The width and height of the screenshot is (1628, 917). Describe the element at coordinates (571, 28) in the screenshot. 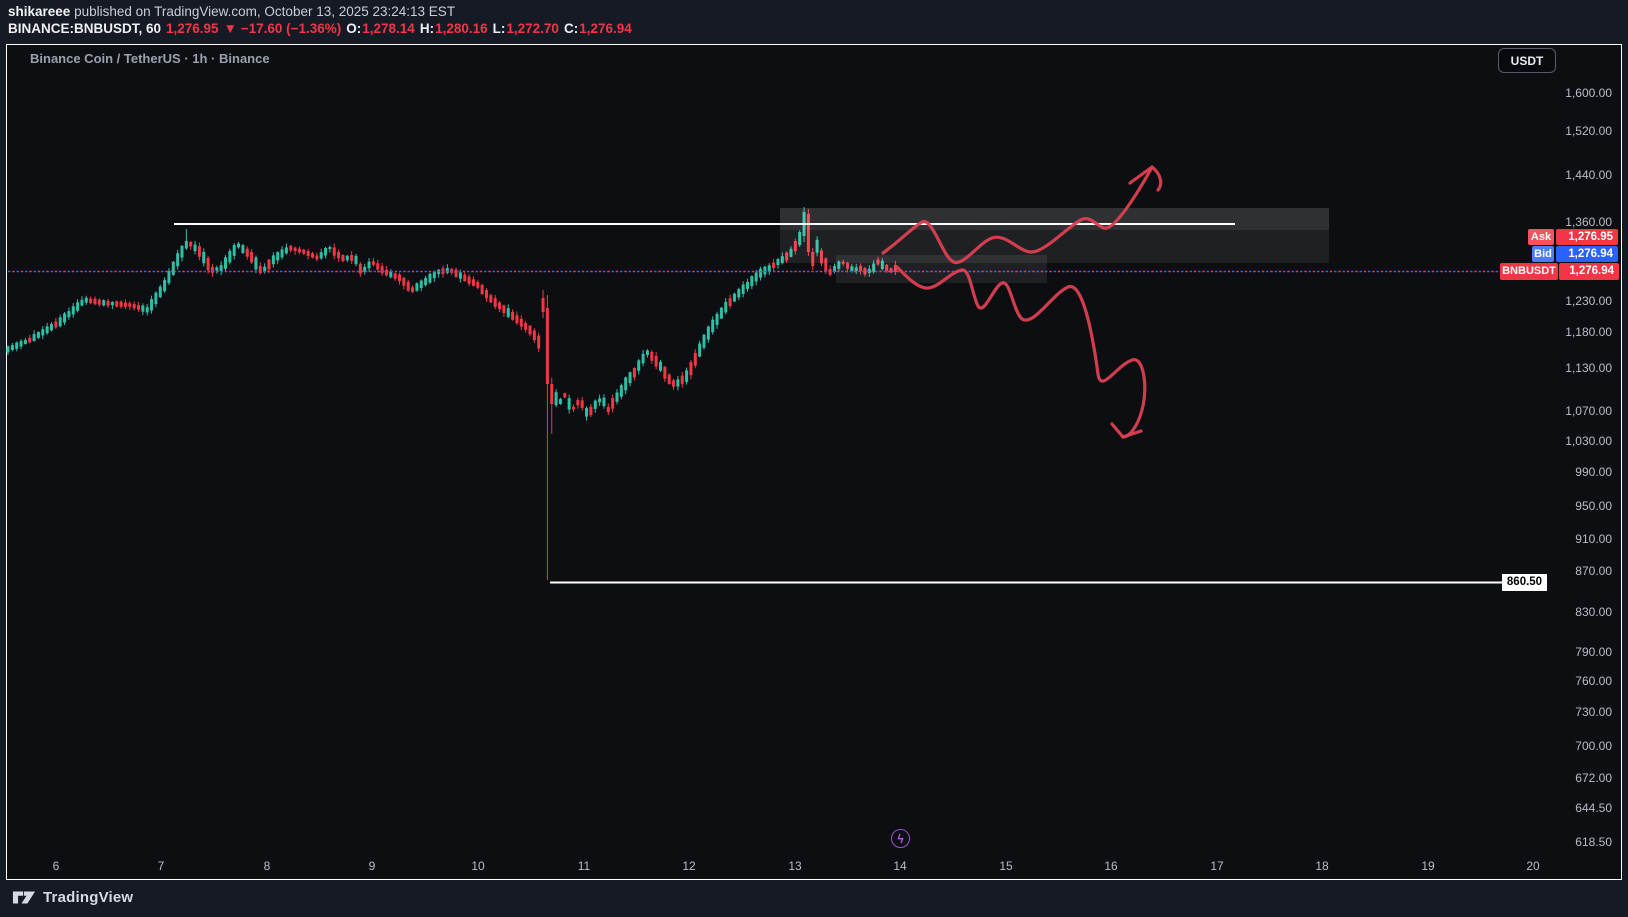

I see `close-label: C:` at that location.